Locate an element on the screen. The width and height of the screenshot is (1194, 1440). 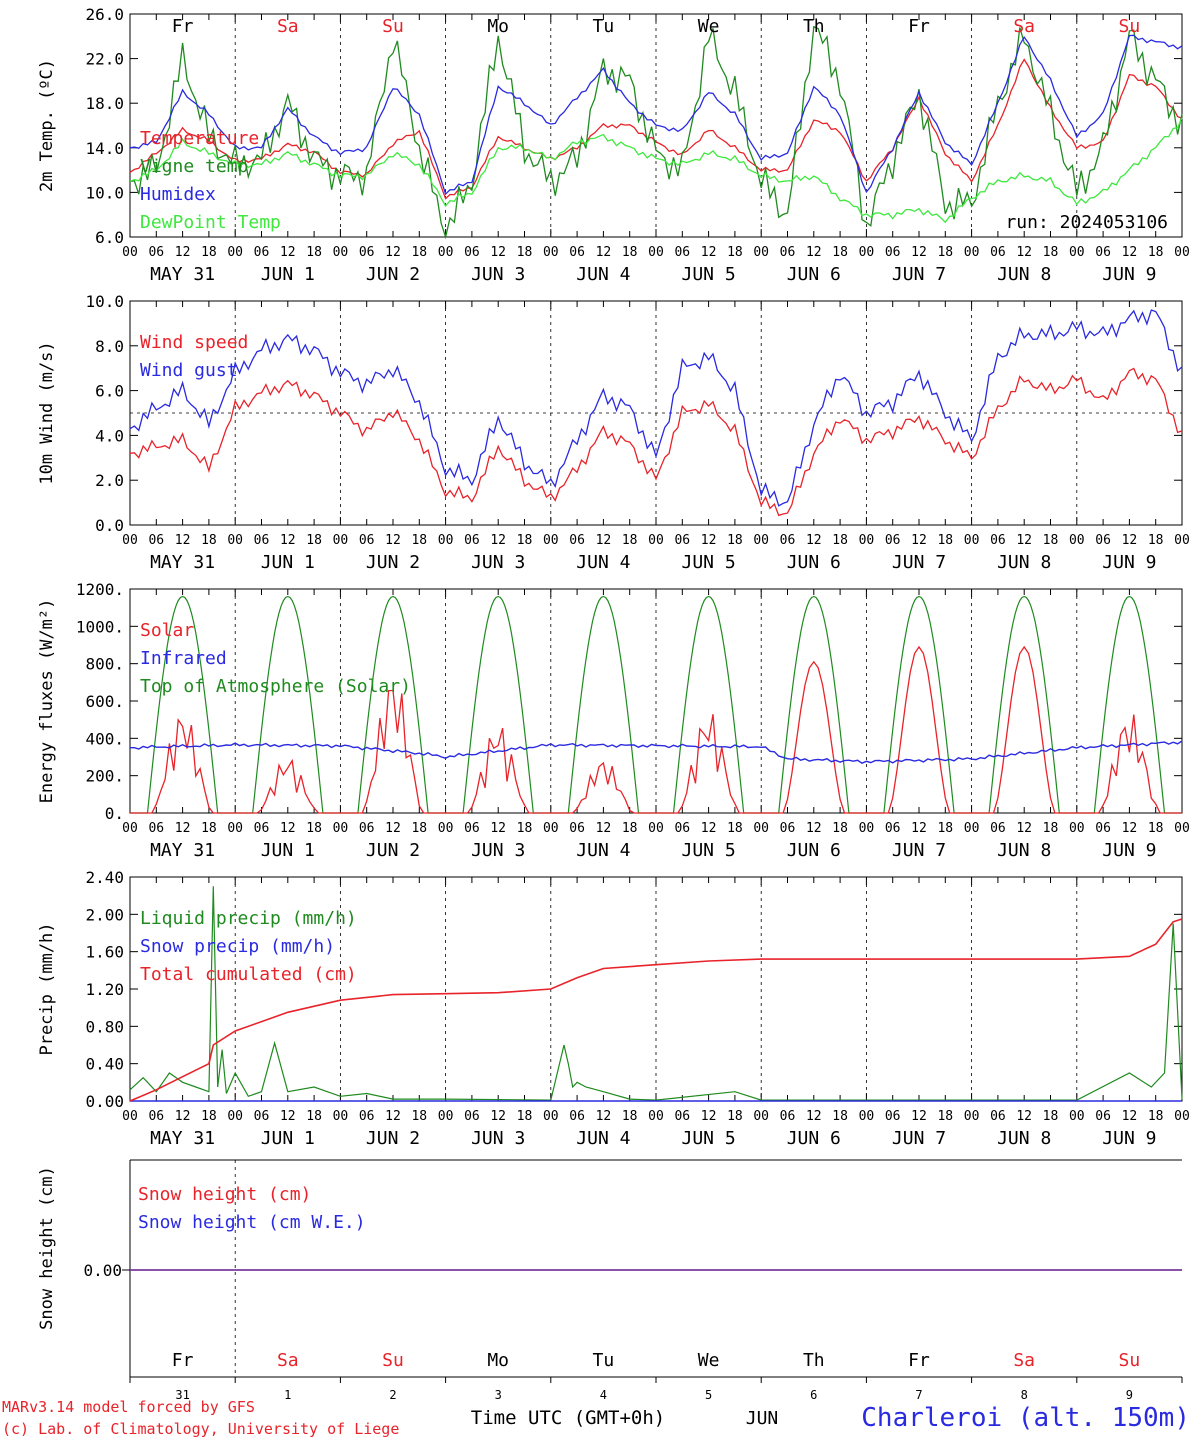
y-tick-label: 2.0 is located at coordinates (109, 480).